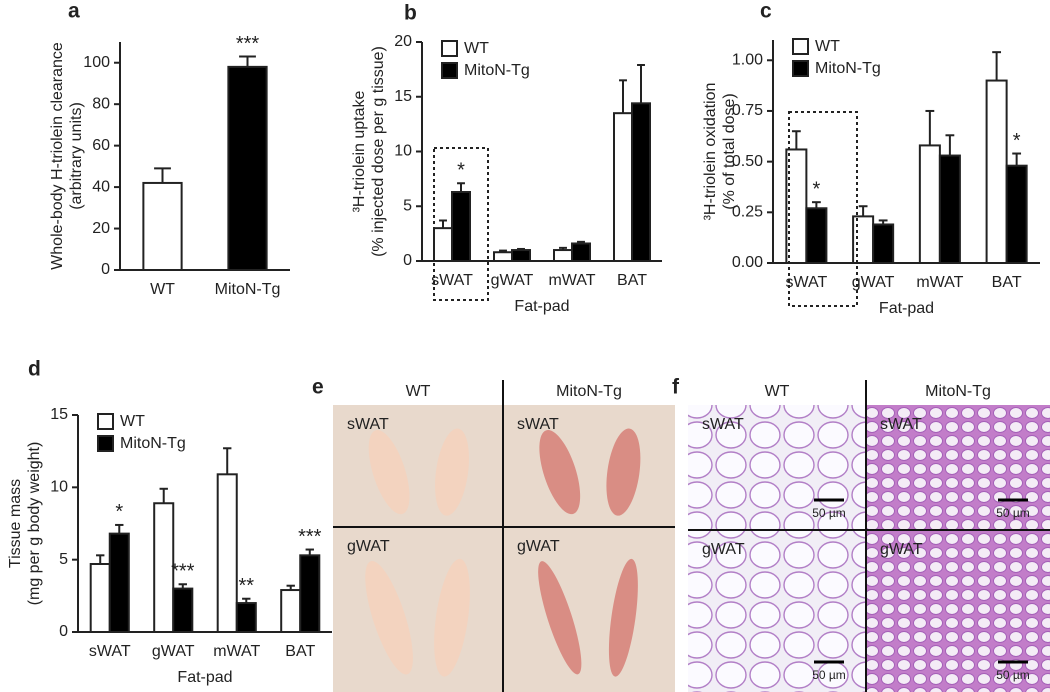  Describe the element at coordinates (747, 212) in the screenshot. I see `y-tick-label: 0.25` at that location.